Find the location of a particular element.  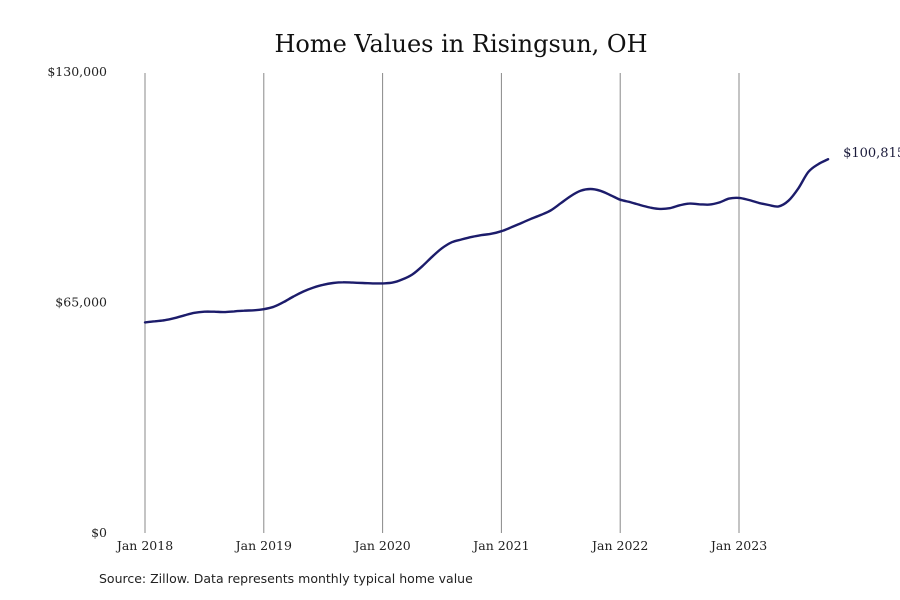

x-tick-label: Jan 2023 is located at coordinates (738, 545).